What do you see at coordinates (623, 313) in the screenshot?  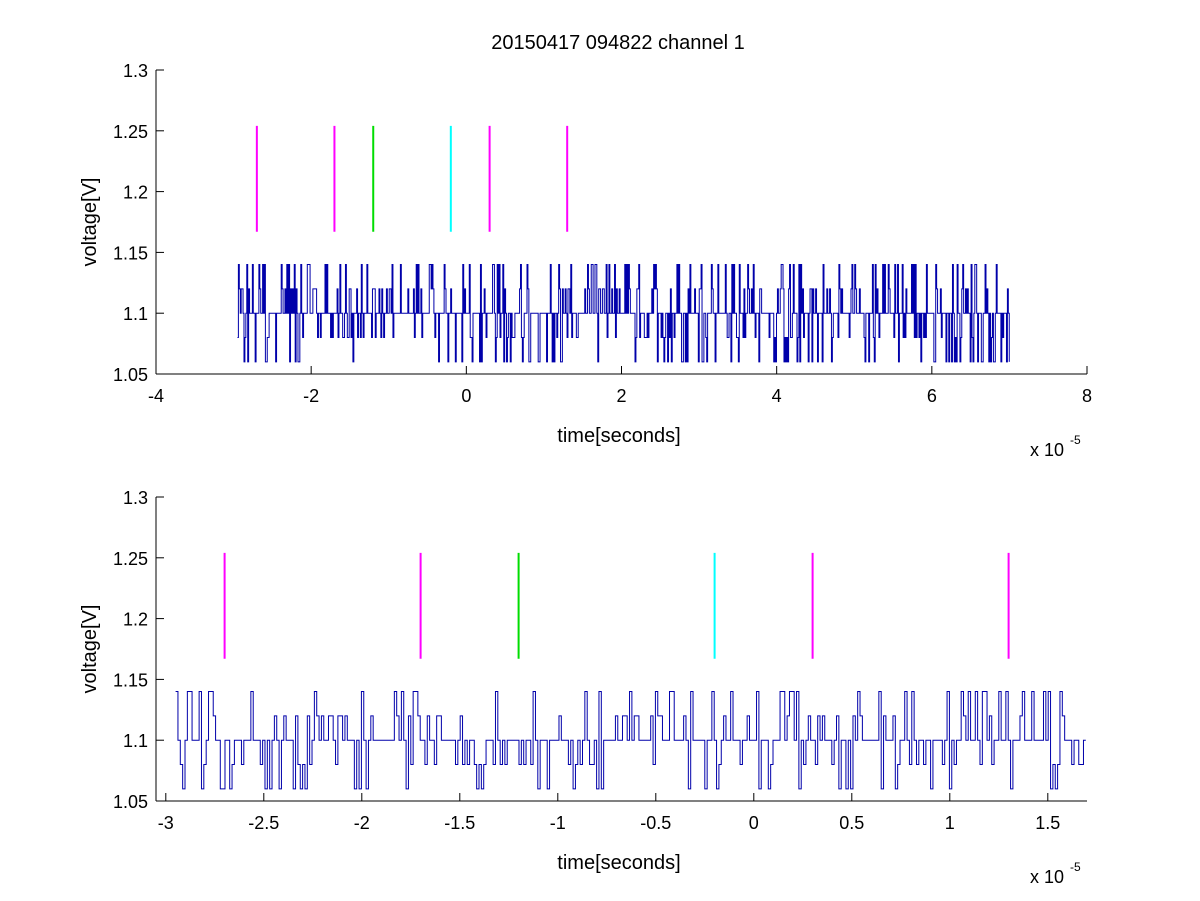 I see `top-voltage-trace` at bounding box center [623, 313].